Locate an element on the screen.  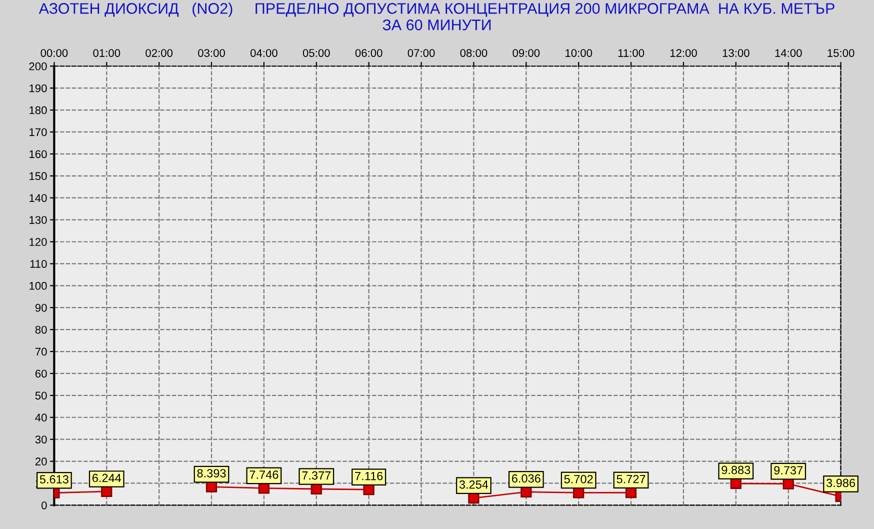
y-tick-label: 40 is located at coordinates (41, 418).